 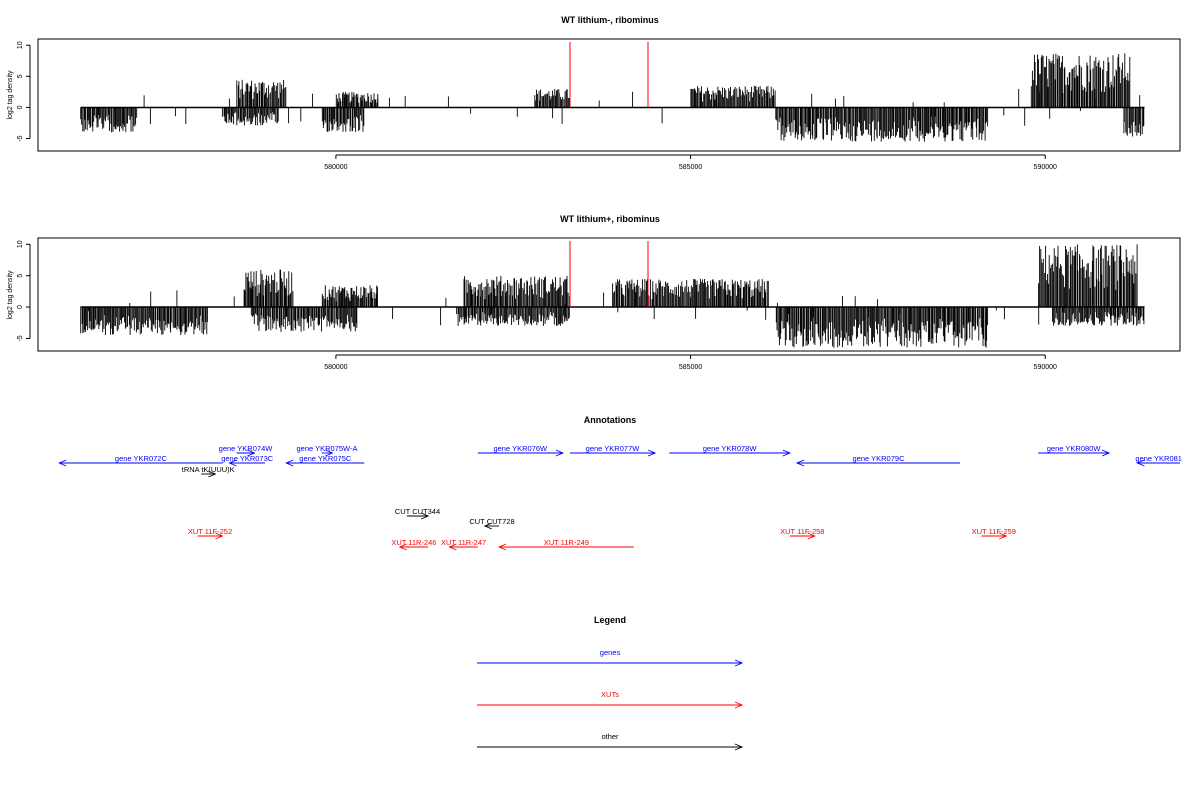 I want to click on feature-label: gene YKR077W, so click(x=613, y=448).